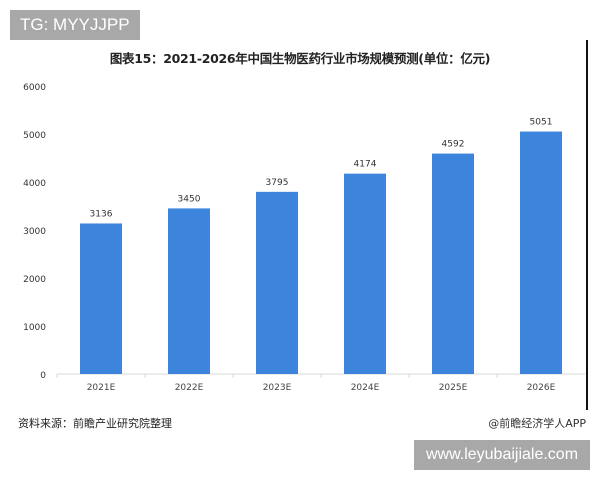 Image resolution: width=600 pixels, height=480 pixels. What do you see at coordinates (34, 88) in the screenshot?
I see `y-tick-label: 6000` at bounding box center [34, 88].